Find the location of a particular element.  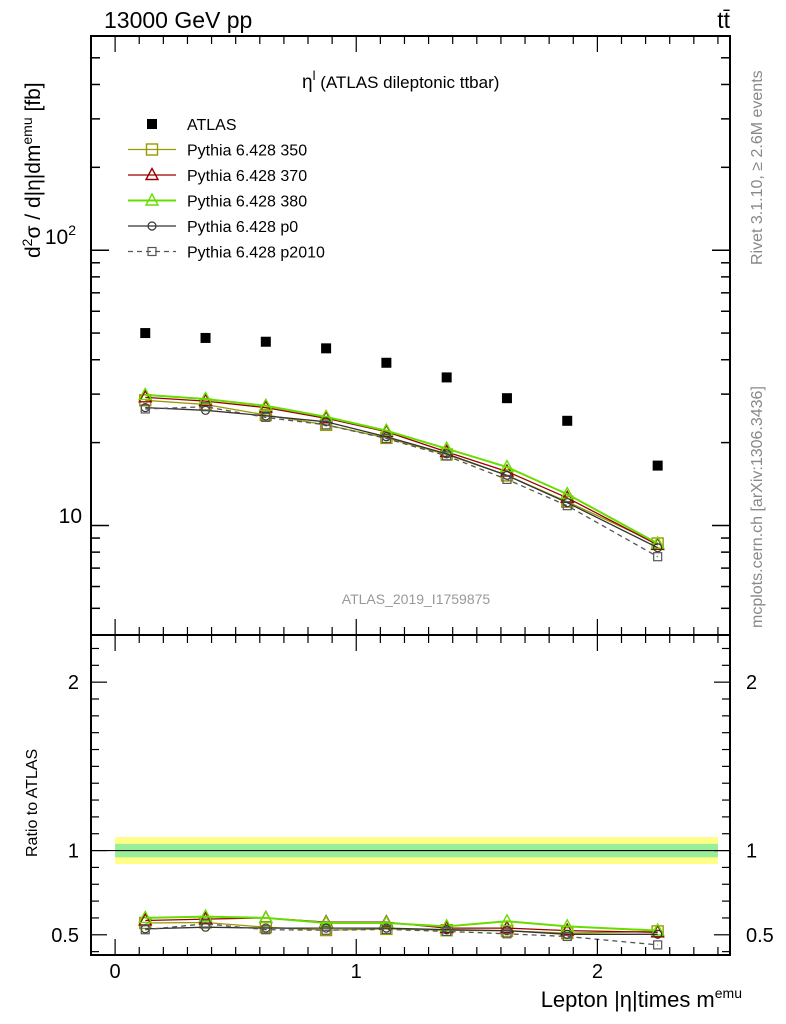

legend-label-3: Pythia 6.428 380 is located at coordinates (247, 202).